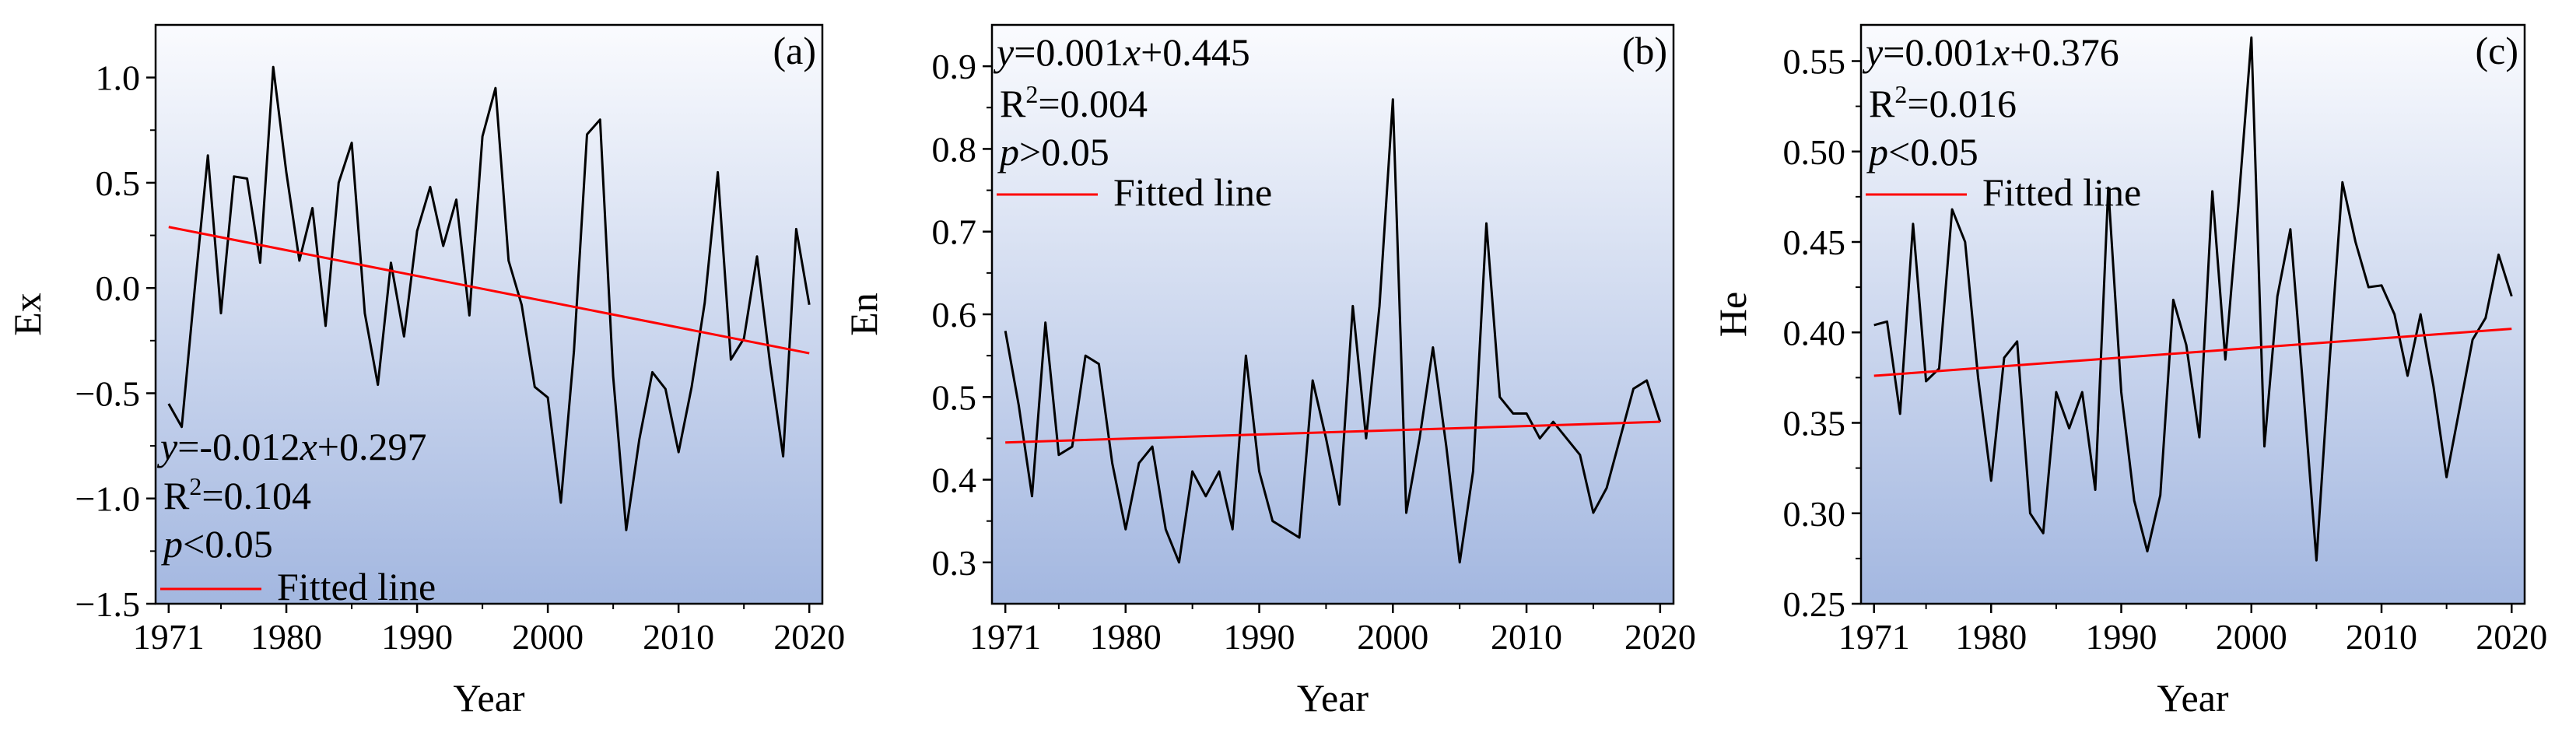 The height and width of the screenshot is (729, 2576). Describe the element at coordinates (237, 494) in the screenshot. I see `r-squared: R2=0.104` at that location.